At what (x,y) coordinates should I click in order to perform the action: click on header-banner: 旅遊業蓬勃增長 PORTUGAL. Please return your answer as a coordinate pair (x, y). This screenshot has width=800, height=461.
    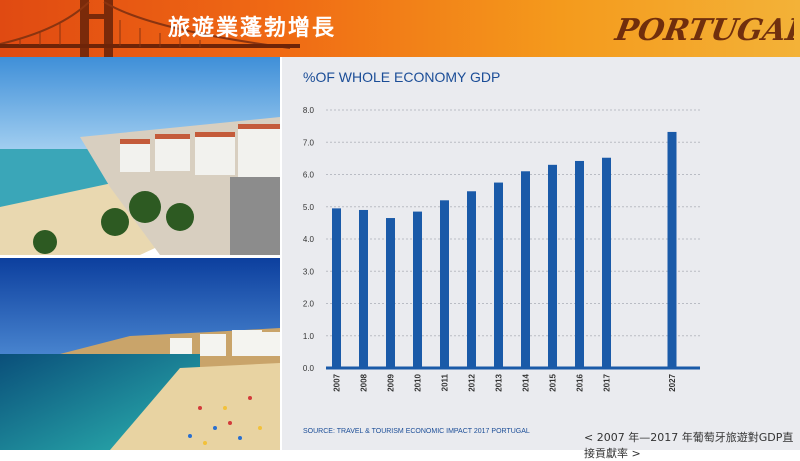
    Looking at the image, I should click on (400, 28).